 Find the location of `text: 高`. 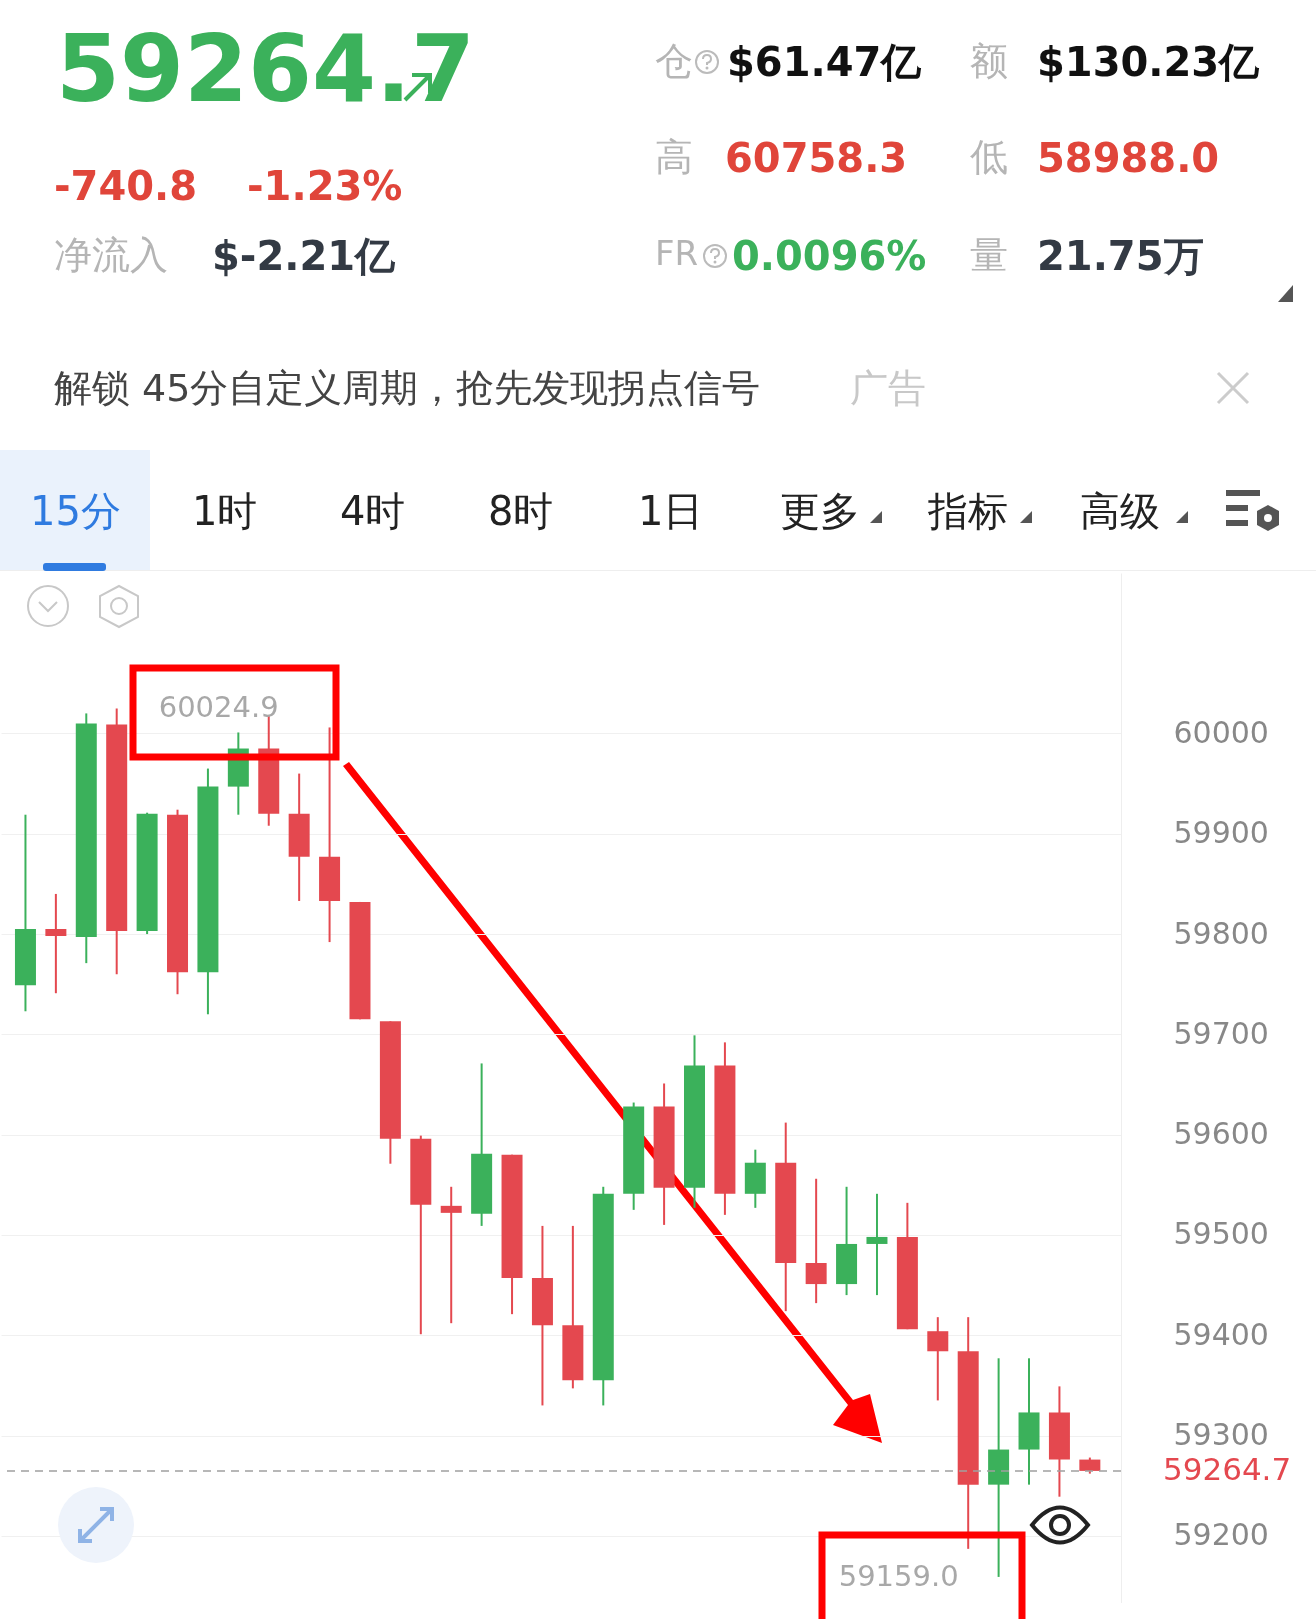

text: 高 is located at coordinates (674, 157).